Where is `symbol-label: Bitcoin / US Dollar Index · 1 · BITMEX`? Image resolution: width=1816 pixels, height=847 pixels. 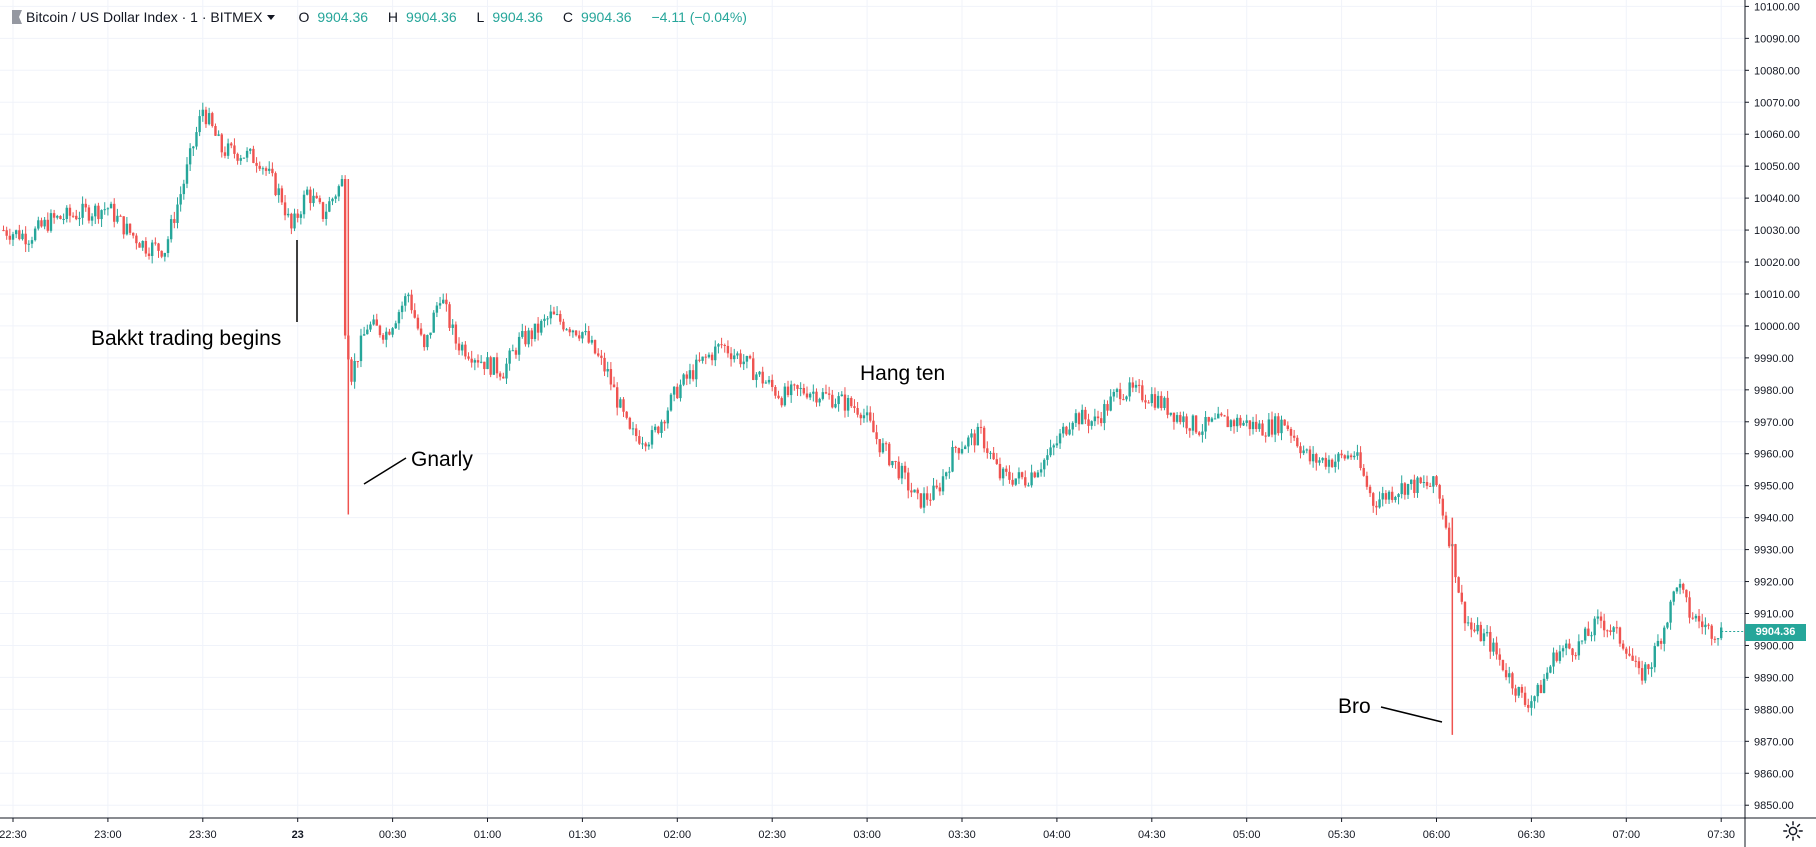
symbol-label: Bitcoin / US Dollar Index · 1 · BITMEX is located at coordinates (144, 17).